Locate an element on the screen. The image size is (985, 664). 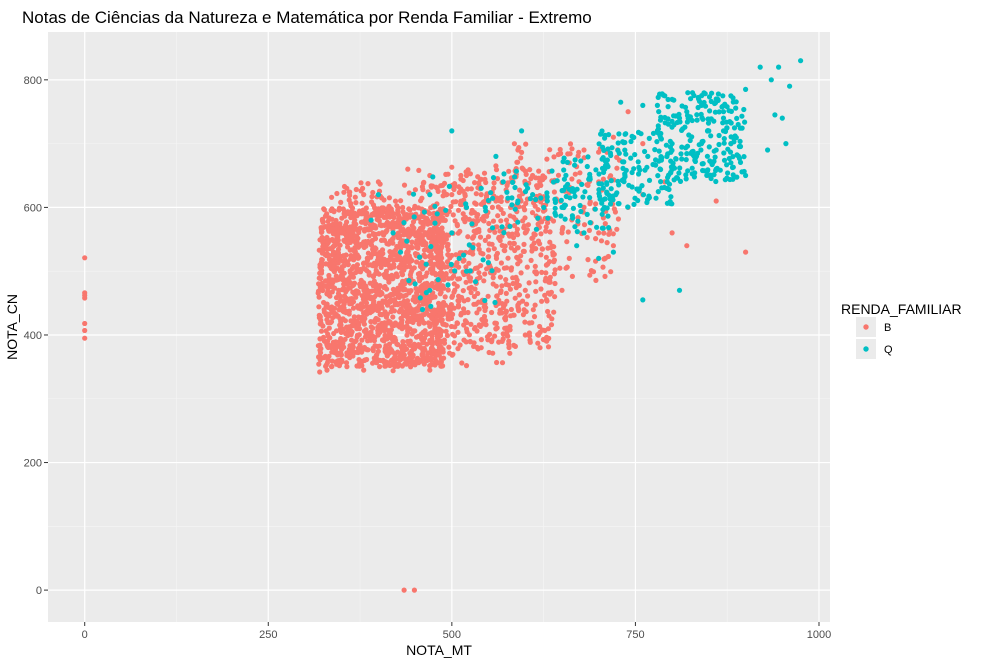
y-axis-title: NOTA_CN is located at coordinates (12, 327).